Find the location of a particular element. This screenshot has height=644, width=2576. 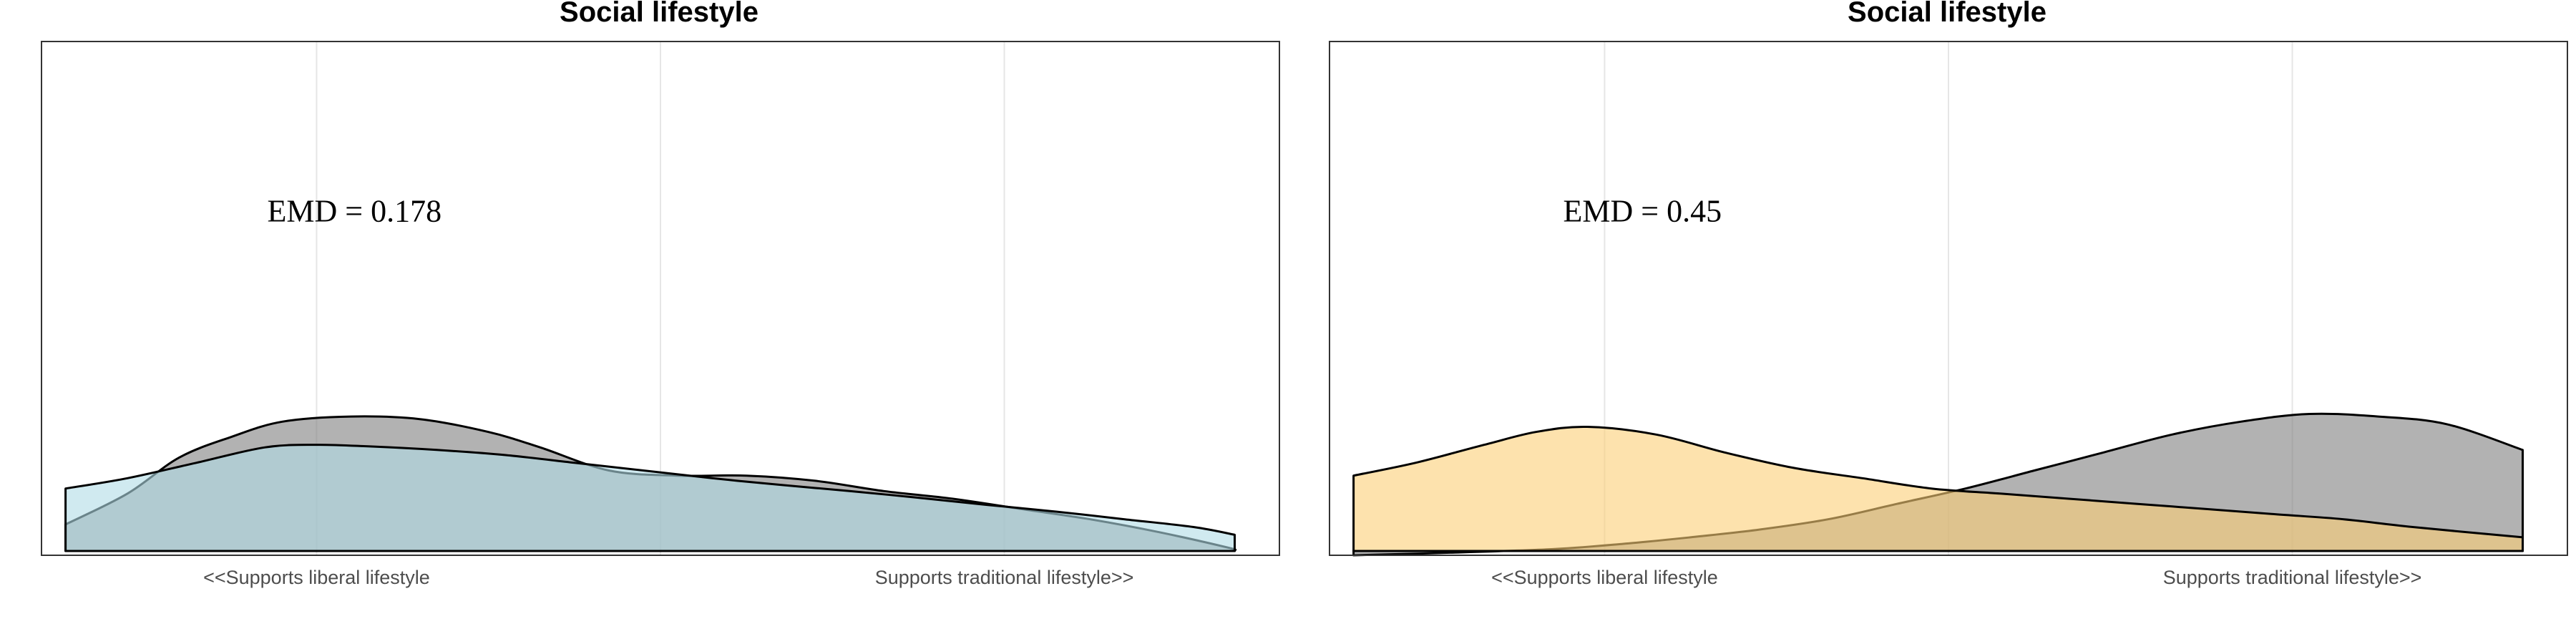

panel-2-x-tick-label-liberal: <<Supports liberal lifestyle is located at coordinates (1604, 577).